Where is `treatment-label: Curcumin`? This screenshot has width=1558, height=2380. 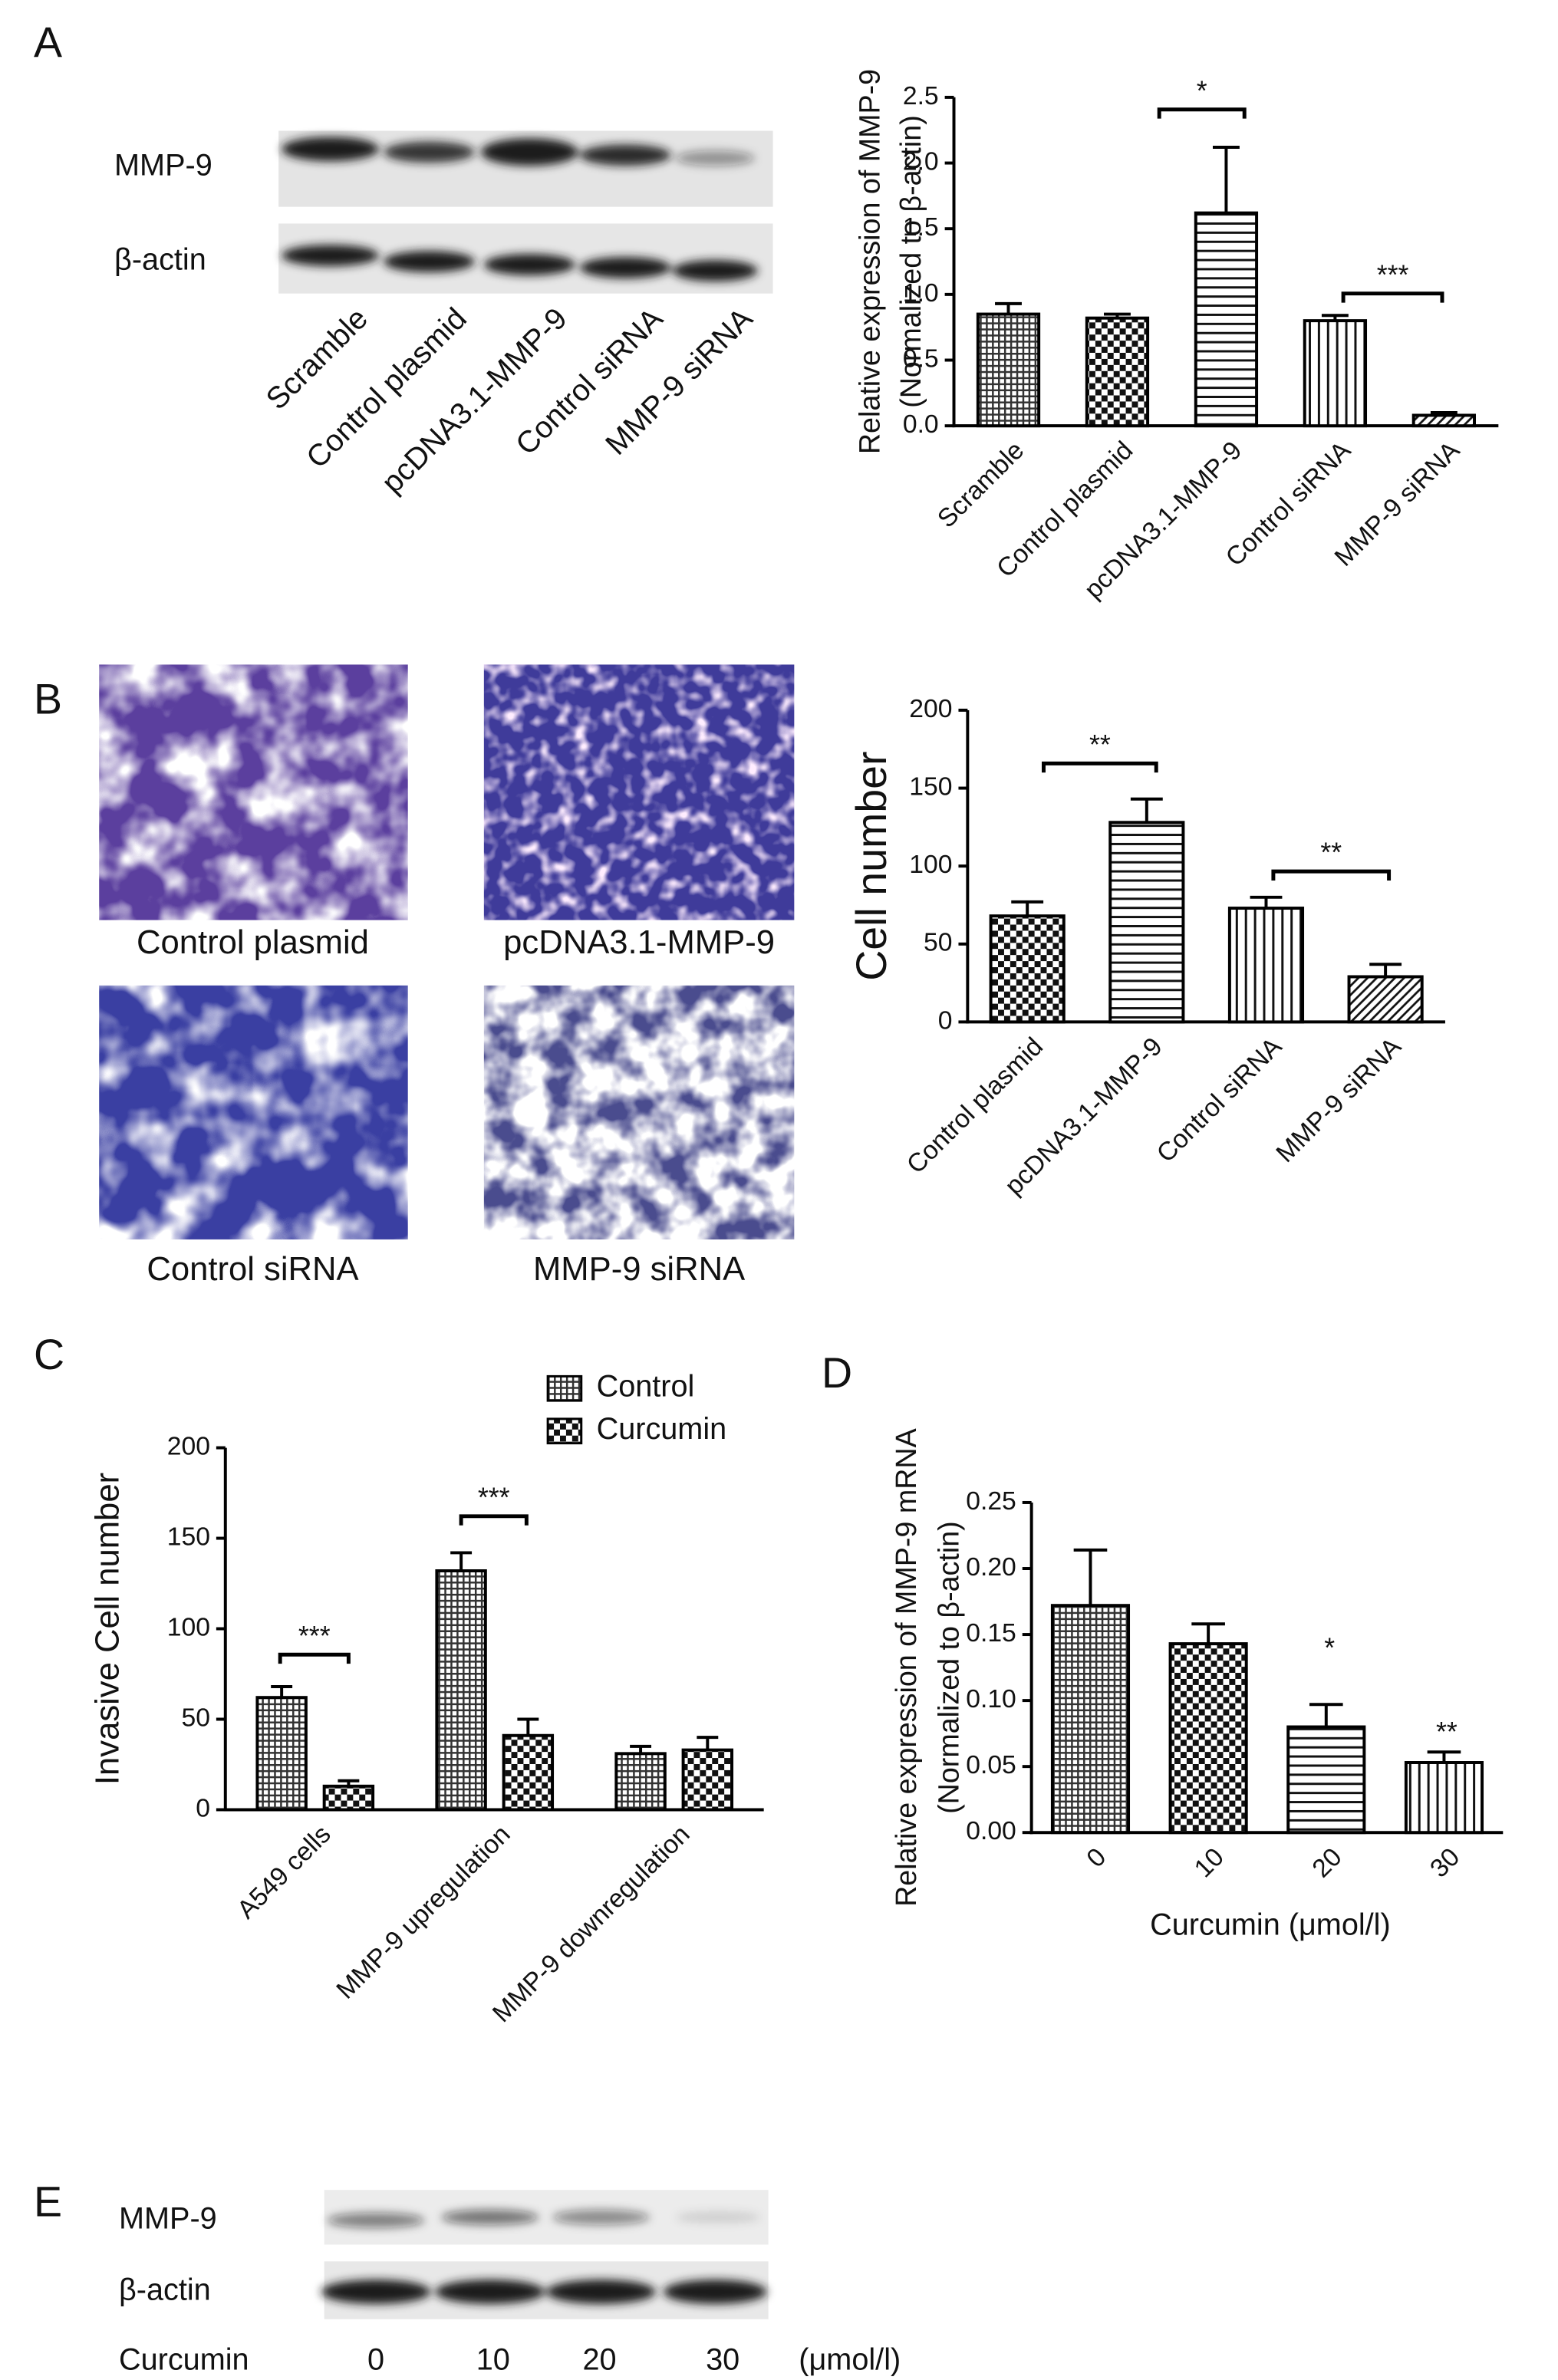 treatment-label: Curcumin is located at coordinates (184, 2360).